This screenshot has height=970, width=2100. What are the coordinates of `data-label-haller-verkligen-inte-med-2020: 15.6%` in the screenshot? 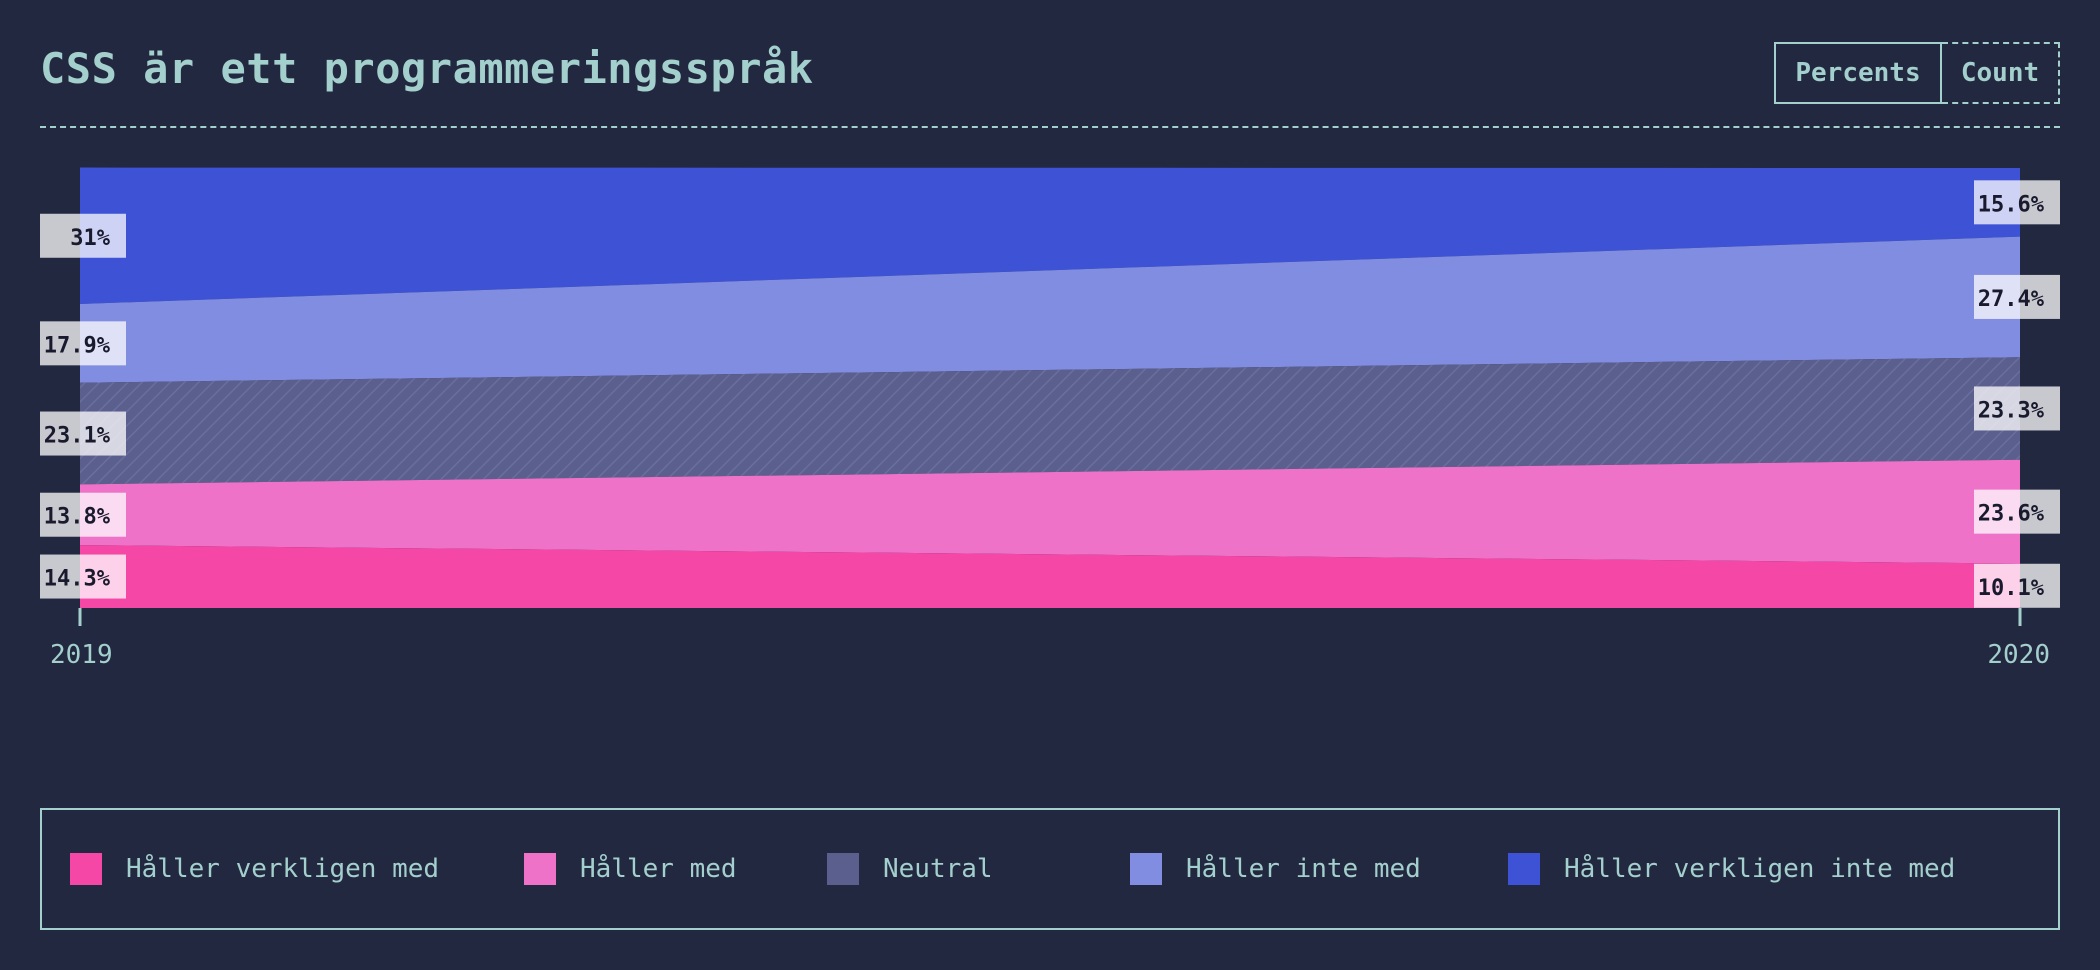 It's located at (2017, 202).